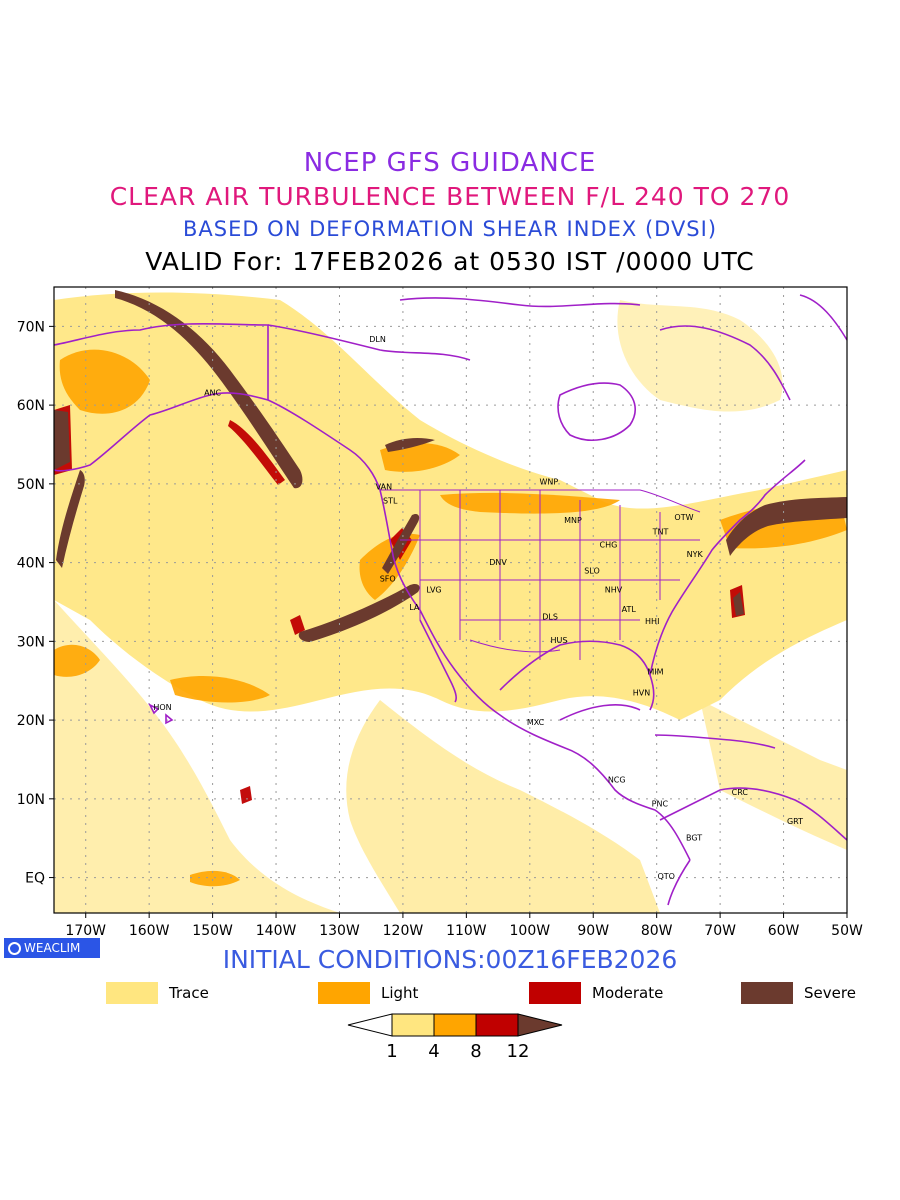 This screenshot has height=1200, width=900. What do you see at coordinates (384, 486) in the screenshot?
I see `city-label: VAN` at bounding box center [384, 486].